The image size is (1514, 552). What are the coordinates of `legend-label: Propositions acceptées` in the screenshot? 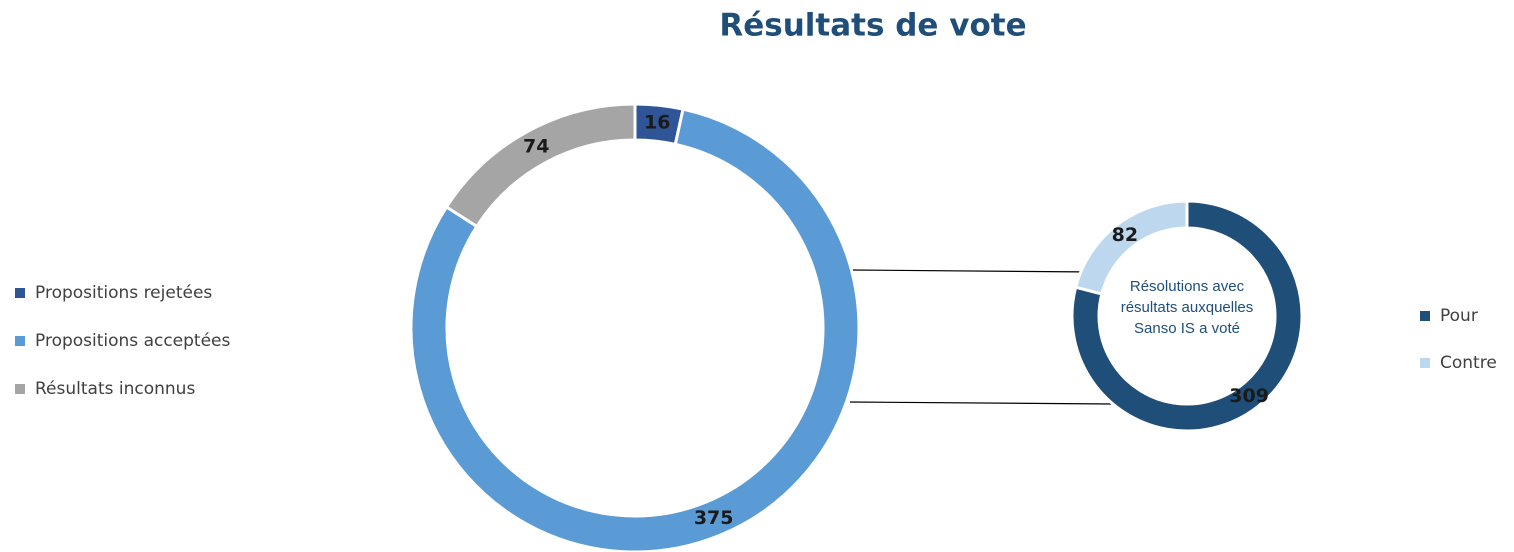 It's located at (133, 341).